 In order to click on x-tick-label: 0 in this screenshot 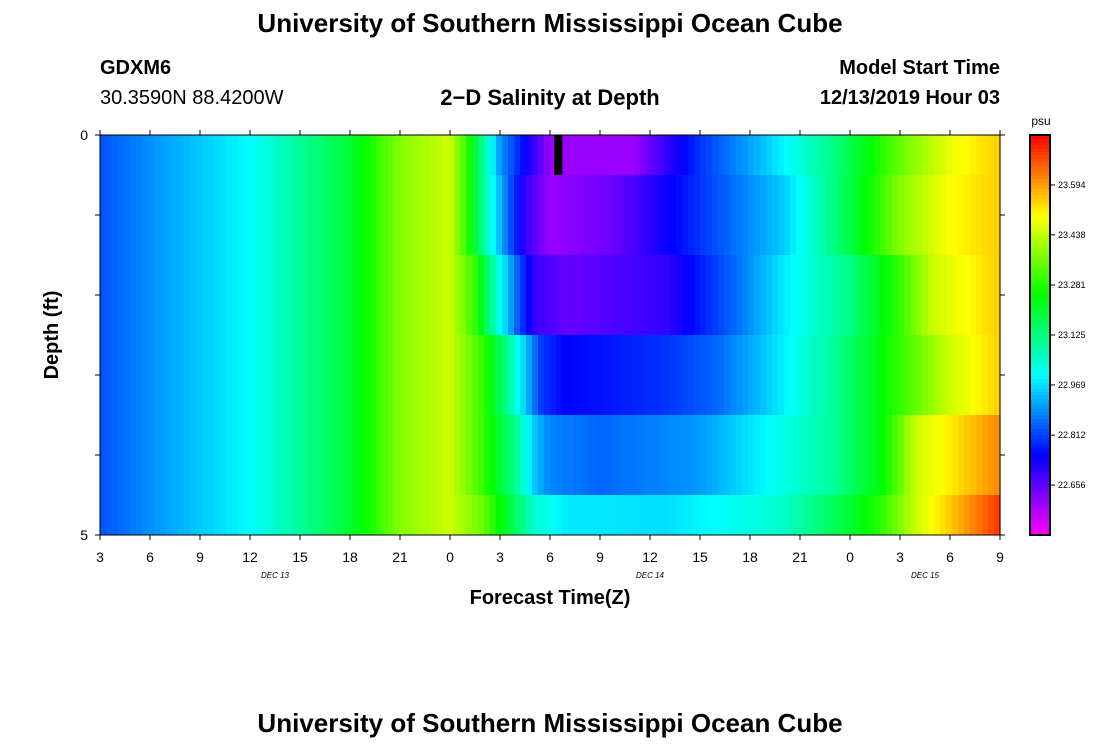, I will do `click(450, 557)`.